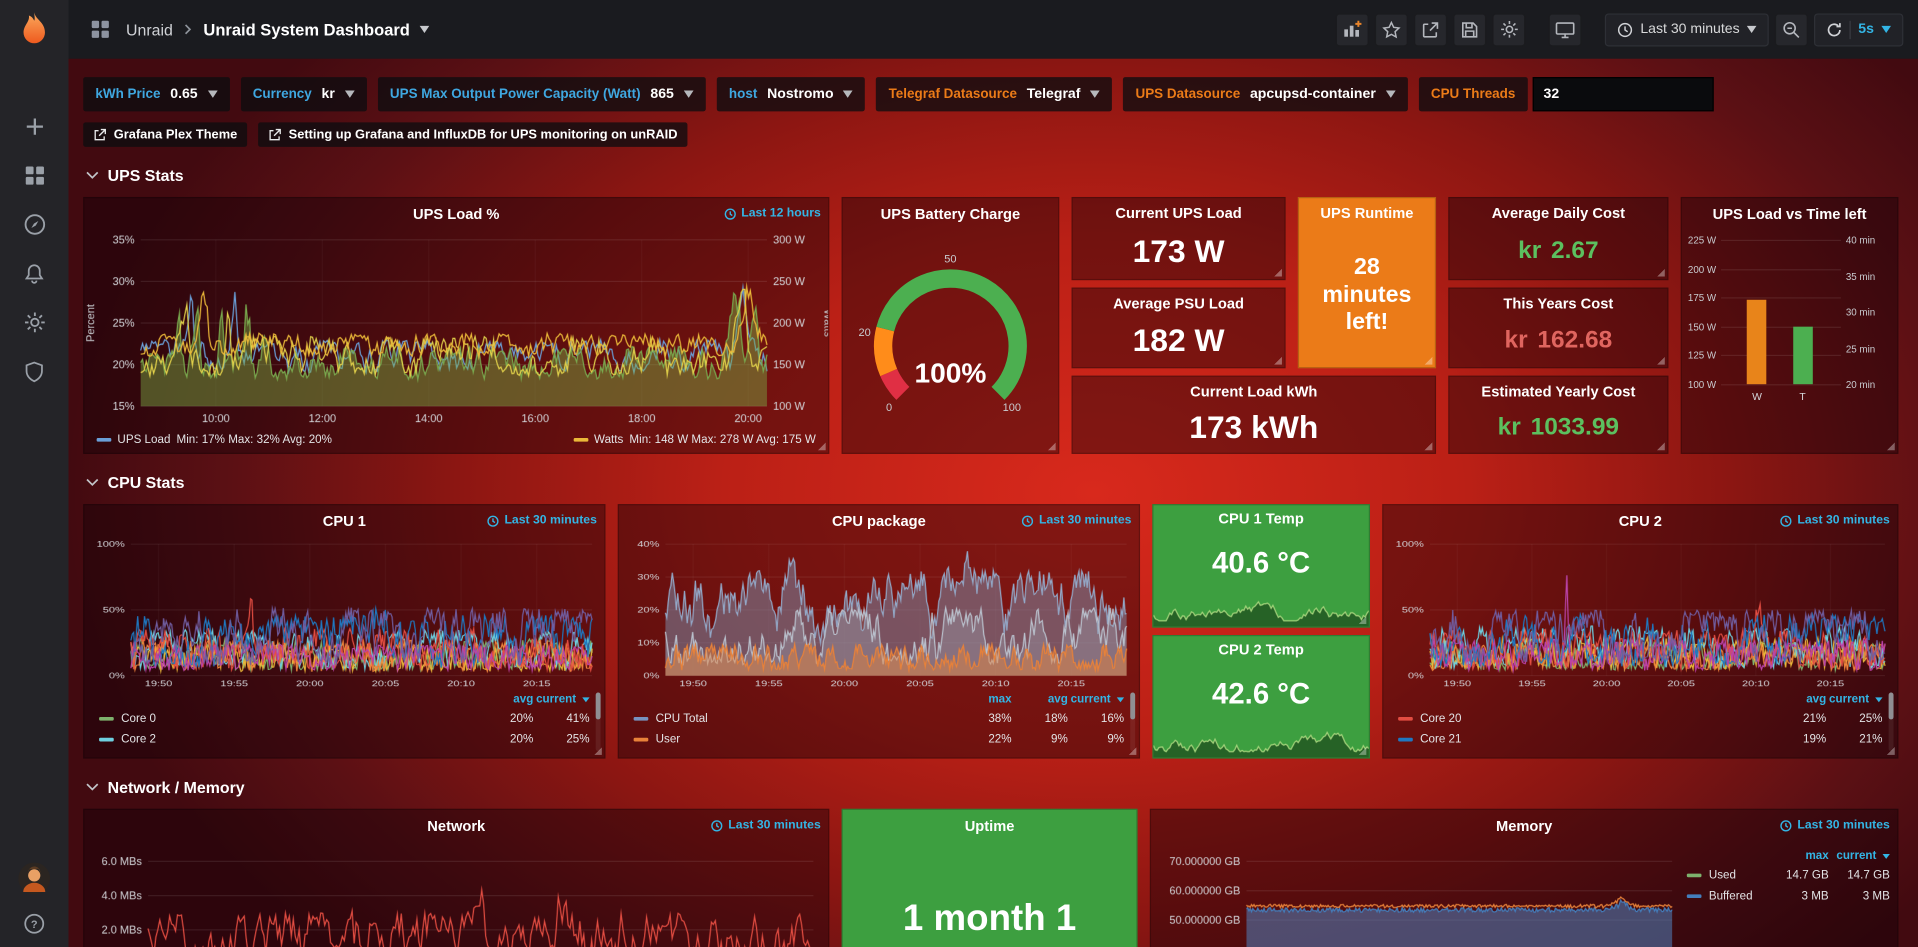 This screenshot has height=947, width=1918. What do you see at coordinates (34, 878) in the screenshot?
I see `user-avatar` at bounding box center [34, 878].